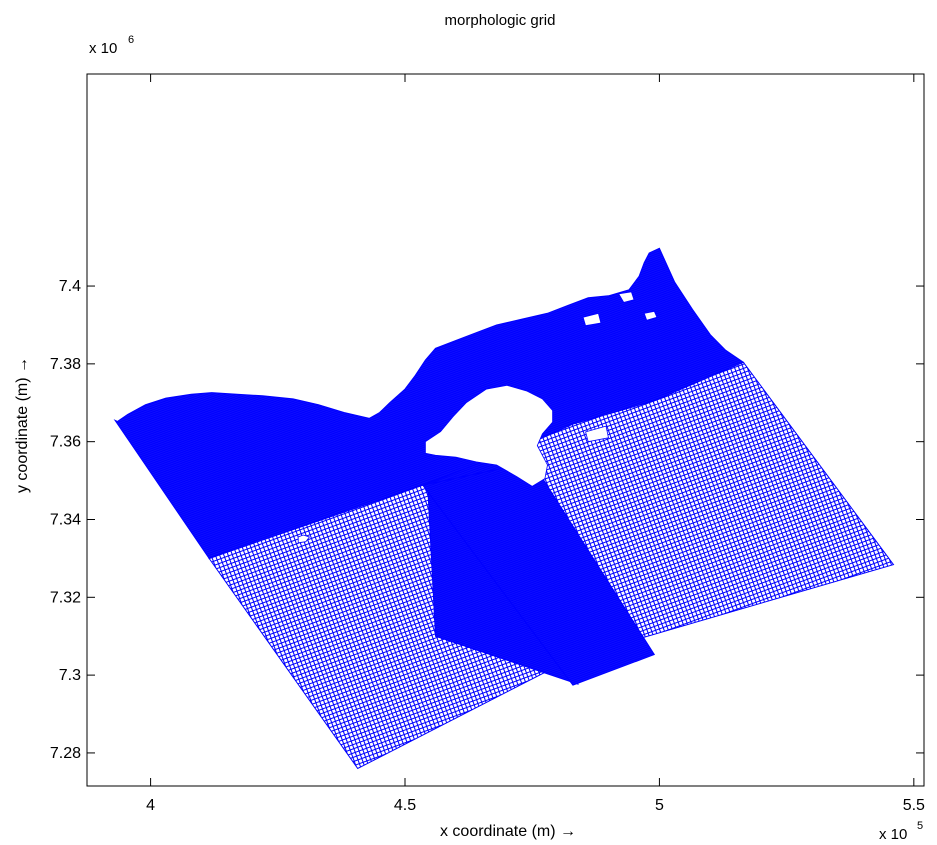  Describe the element at coordinates (65, 364) in the screenshot. I see `y-tick-label: 7.38` at that location.